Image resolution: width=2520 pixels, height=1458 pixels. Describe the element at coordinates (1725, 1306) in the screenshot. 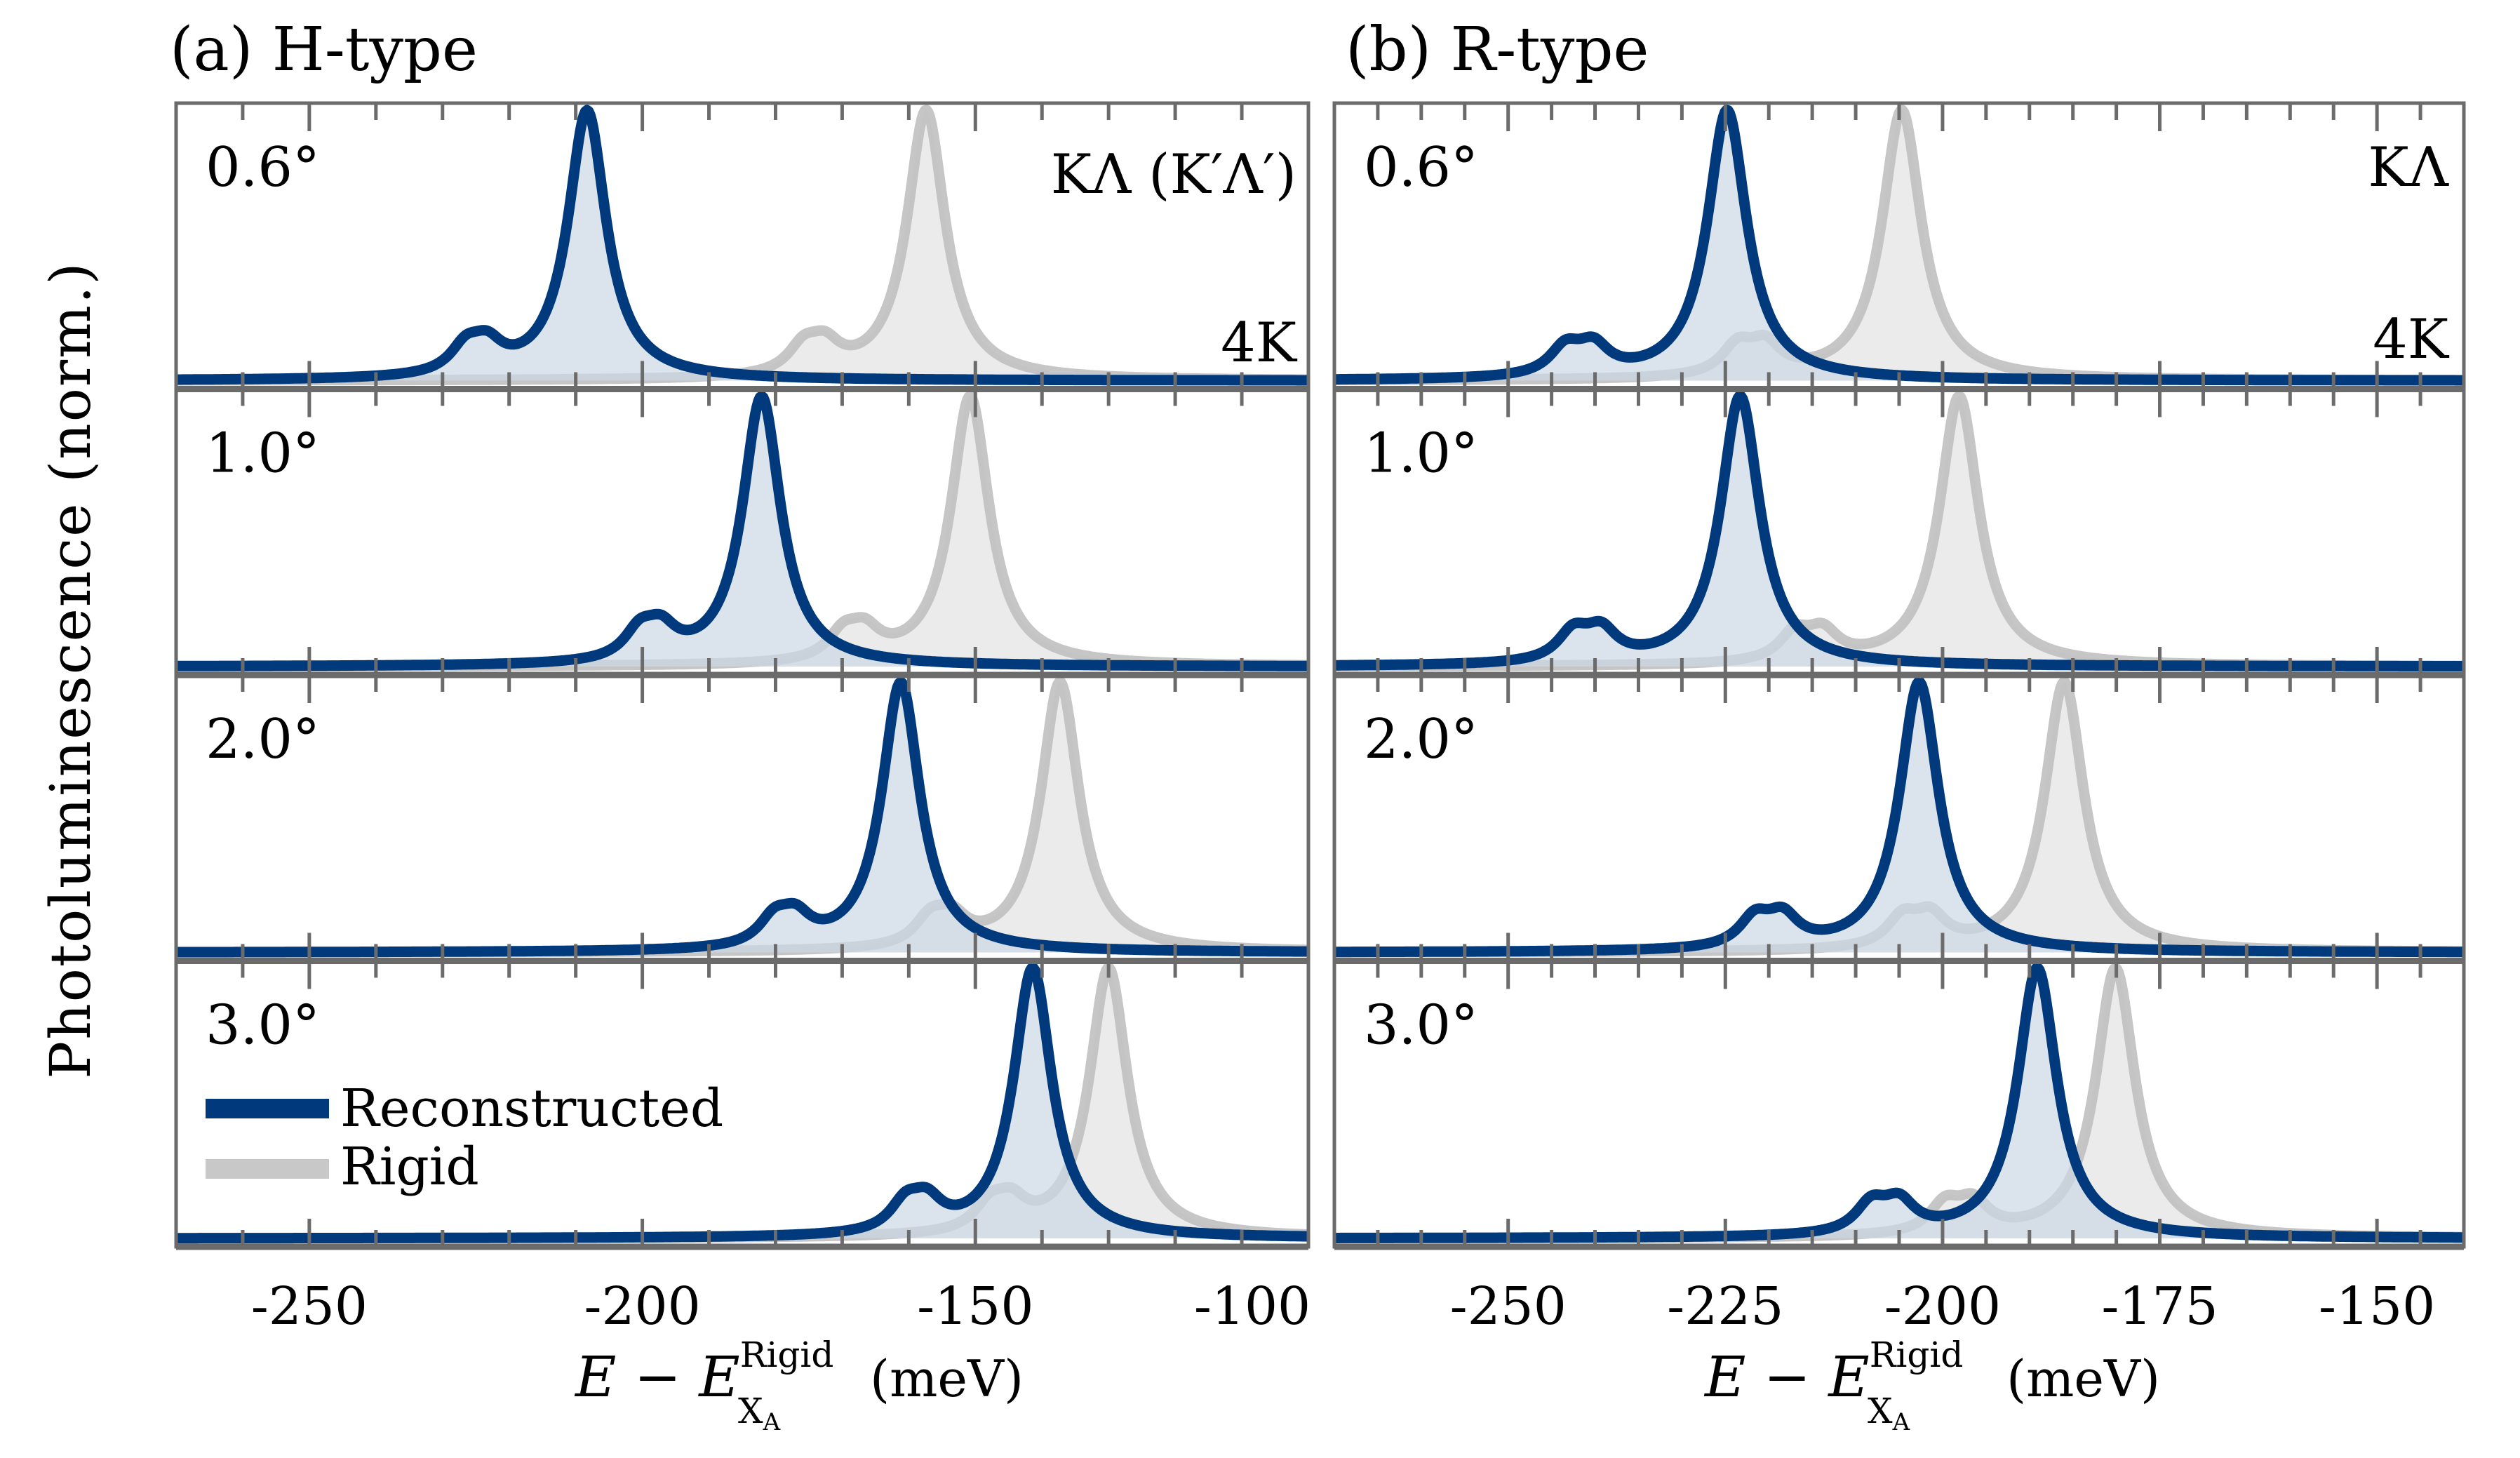

I see `x-tick-label: -225` at that location.